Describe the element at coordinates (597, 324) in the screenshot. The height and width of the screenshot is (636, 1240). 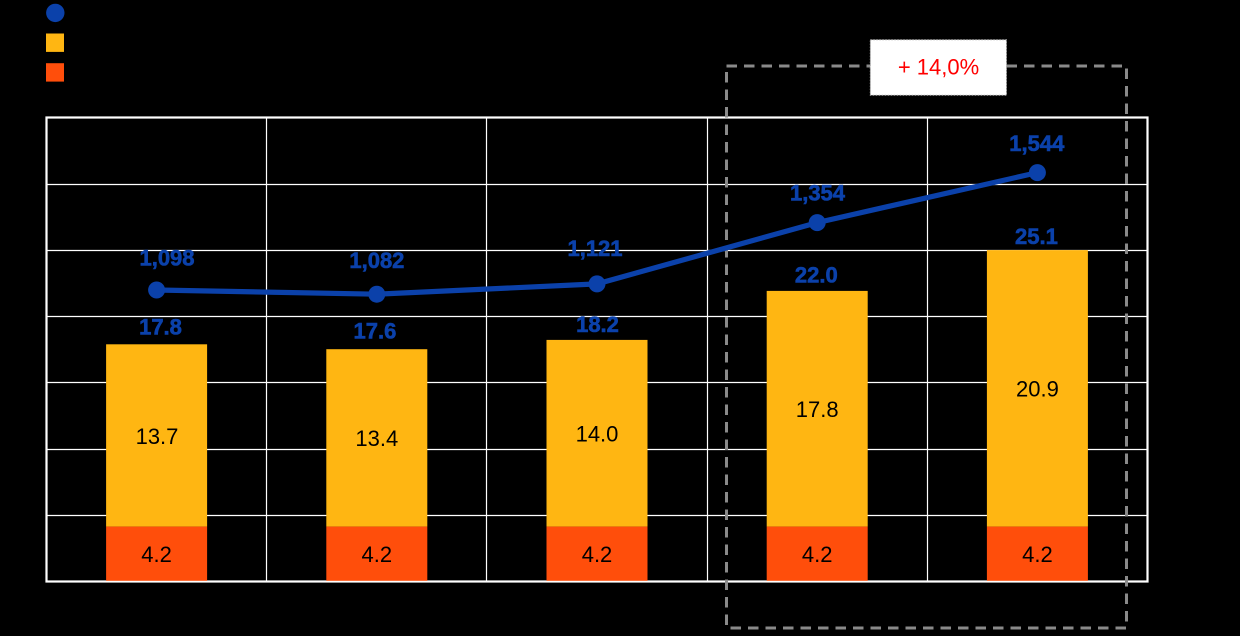
I see `svg-text: 18.2` at that location.